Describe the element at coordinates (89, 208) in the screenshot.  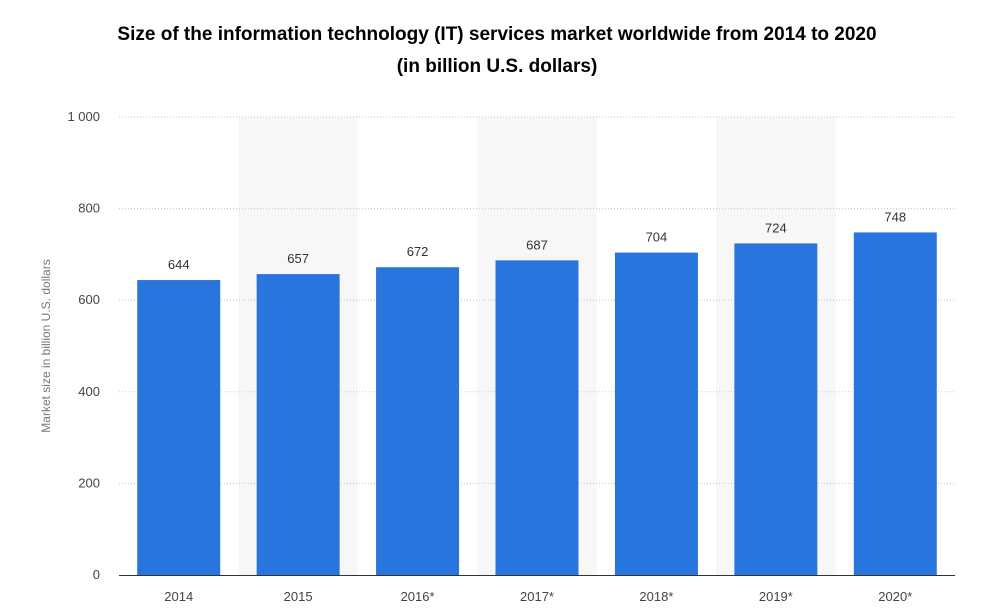
I see `y-tick-label: 800` at that location.